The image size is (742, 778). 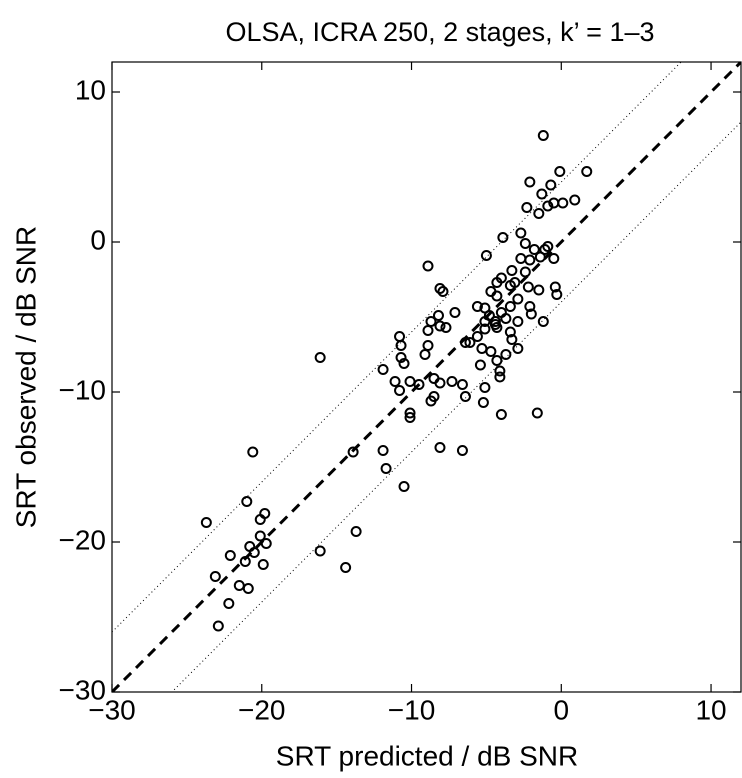 What do you see at coordinates (83, 689) in the screenshot?
I see `y-tick-label: −30` at bounding box center [83, 689].